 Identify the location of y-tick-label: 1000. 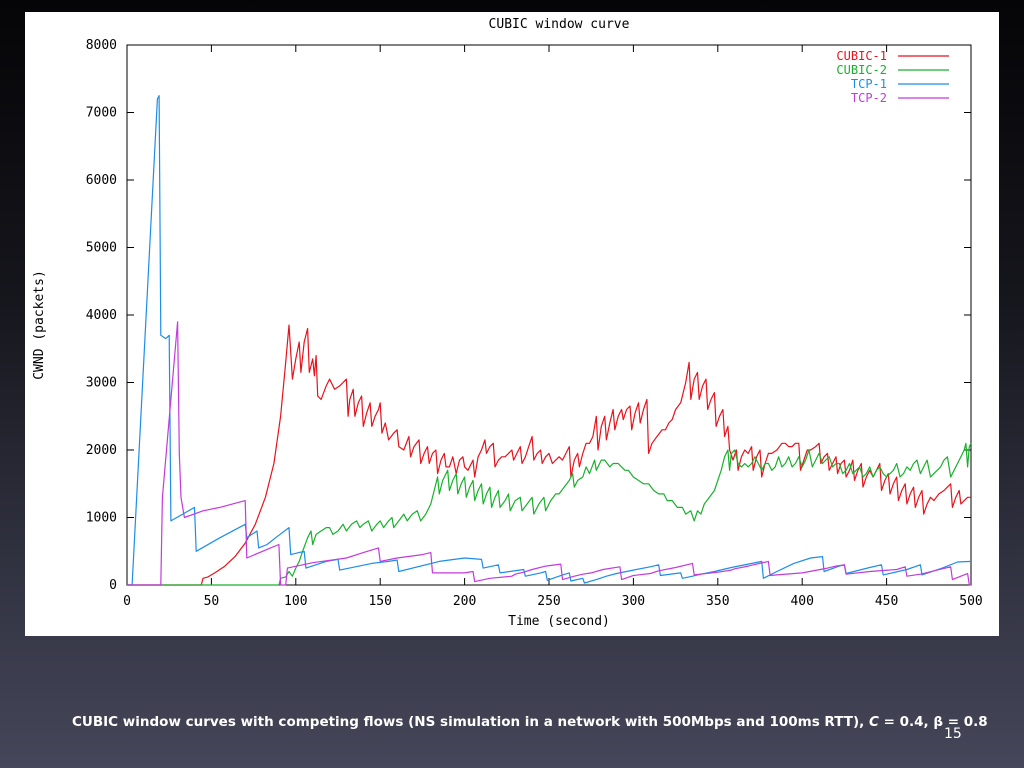
(101, 518).